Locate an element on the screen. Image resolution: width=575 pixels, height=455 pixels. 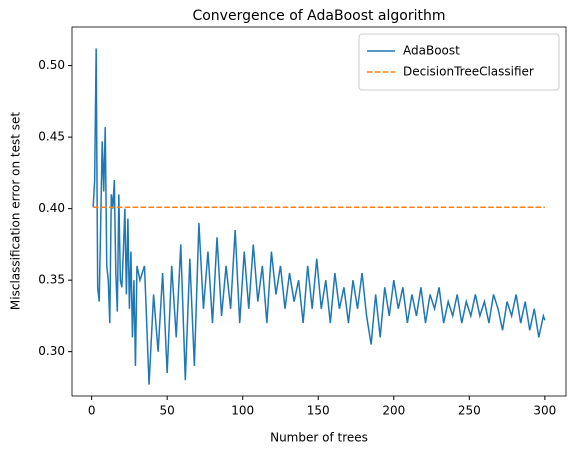
x-tick-label: 100 is located at coordinates (242, 411).